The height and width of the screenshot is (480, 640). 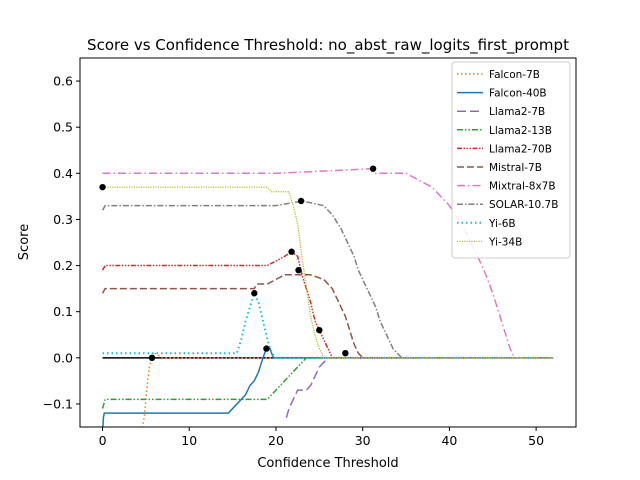 What do you see at coordinates (63, 81) in the screenshot?
I see `y-tick-label: 0.6` at bounding box center [63, 81].